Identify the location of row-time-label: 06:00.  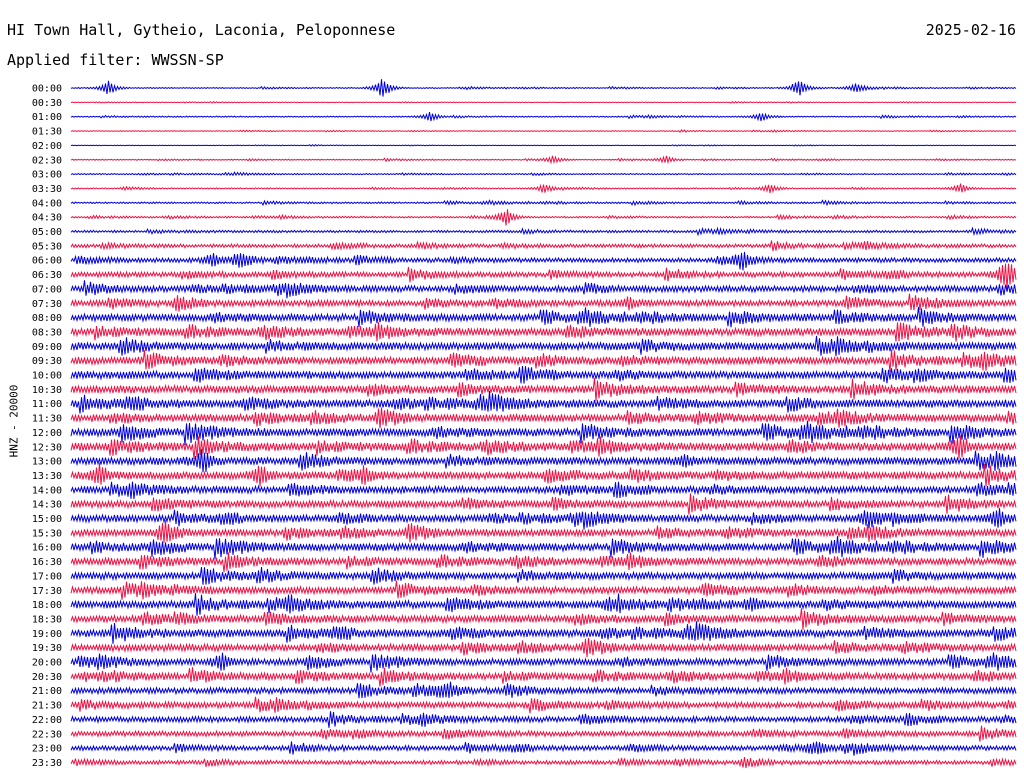
(47, 261).